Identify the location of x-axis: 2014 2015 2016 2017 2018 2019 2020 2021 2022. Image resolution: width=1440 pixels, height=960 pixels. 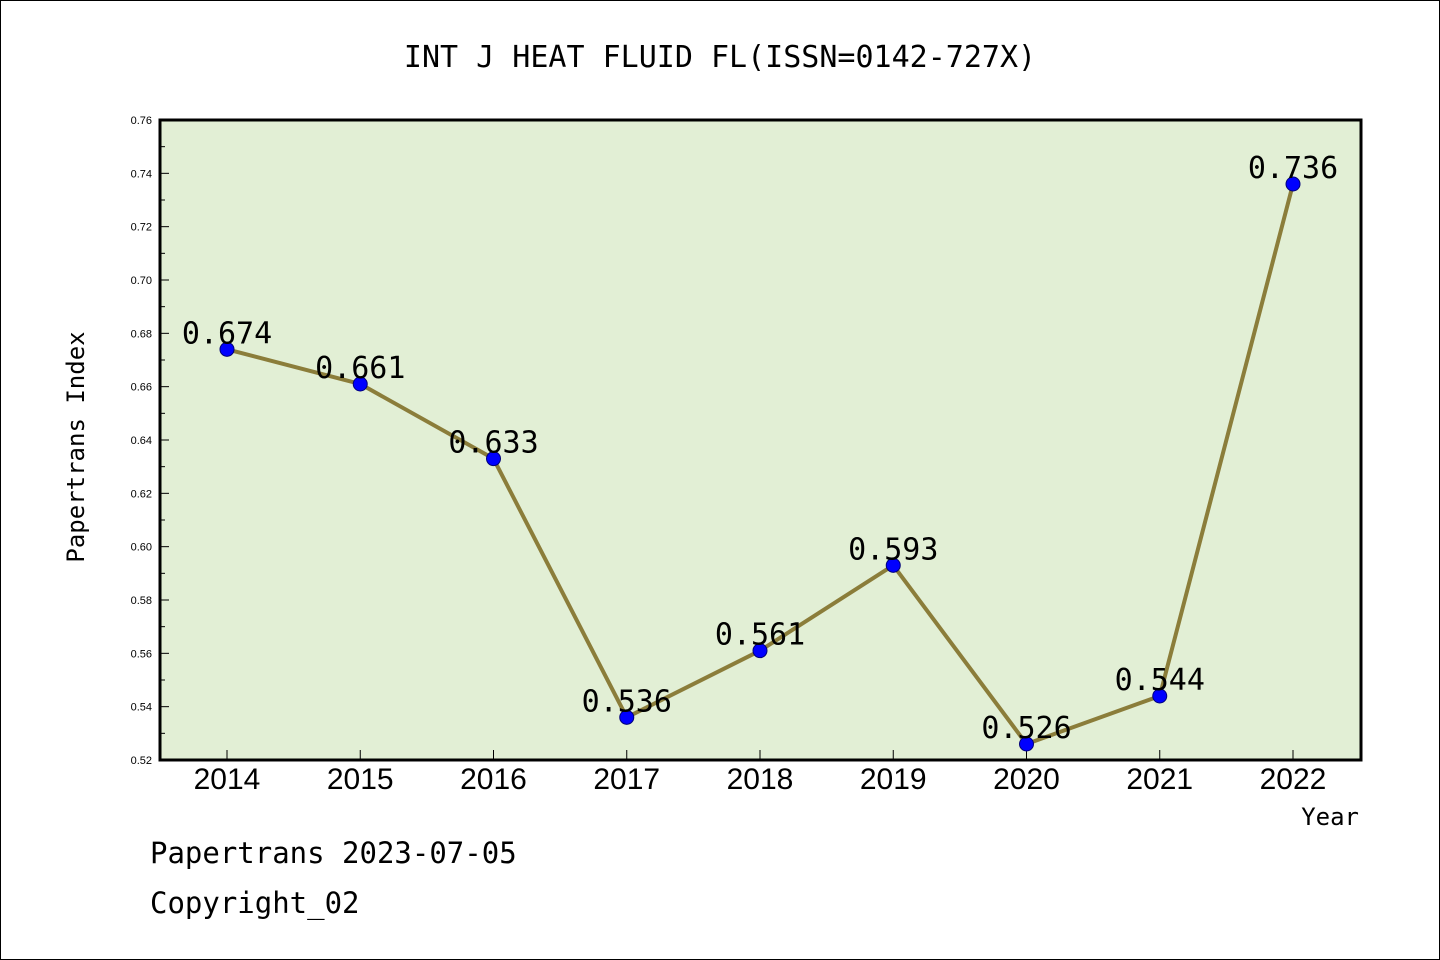
(760, 773).